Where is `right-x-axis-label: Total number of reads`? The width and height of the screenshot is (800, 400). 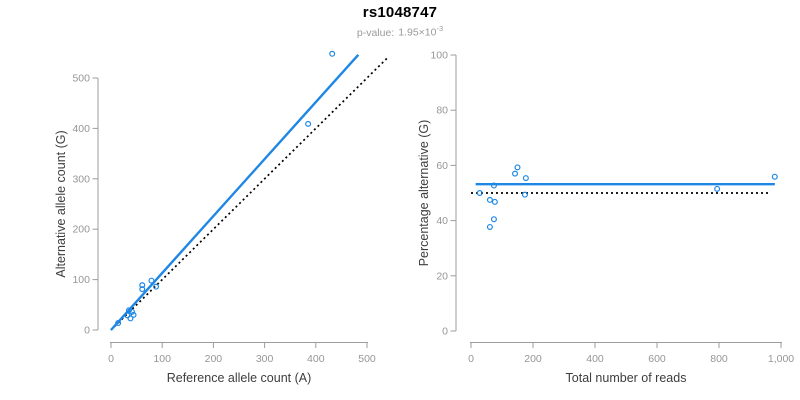
right-x-axis-label: Total number of reads is located at coordinates (626, 378).